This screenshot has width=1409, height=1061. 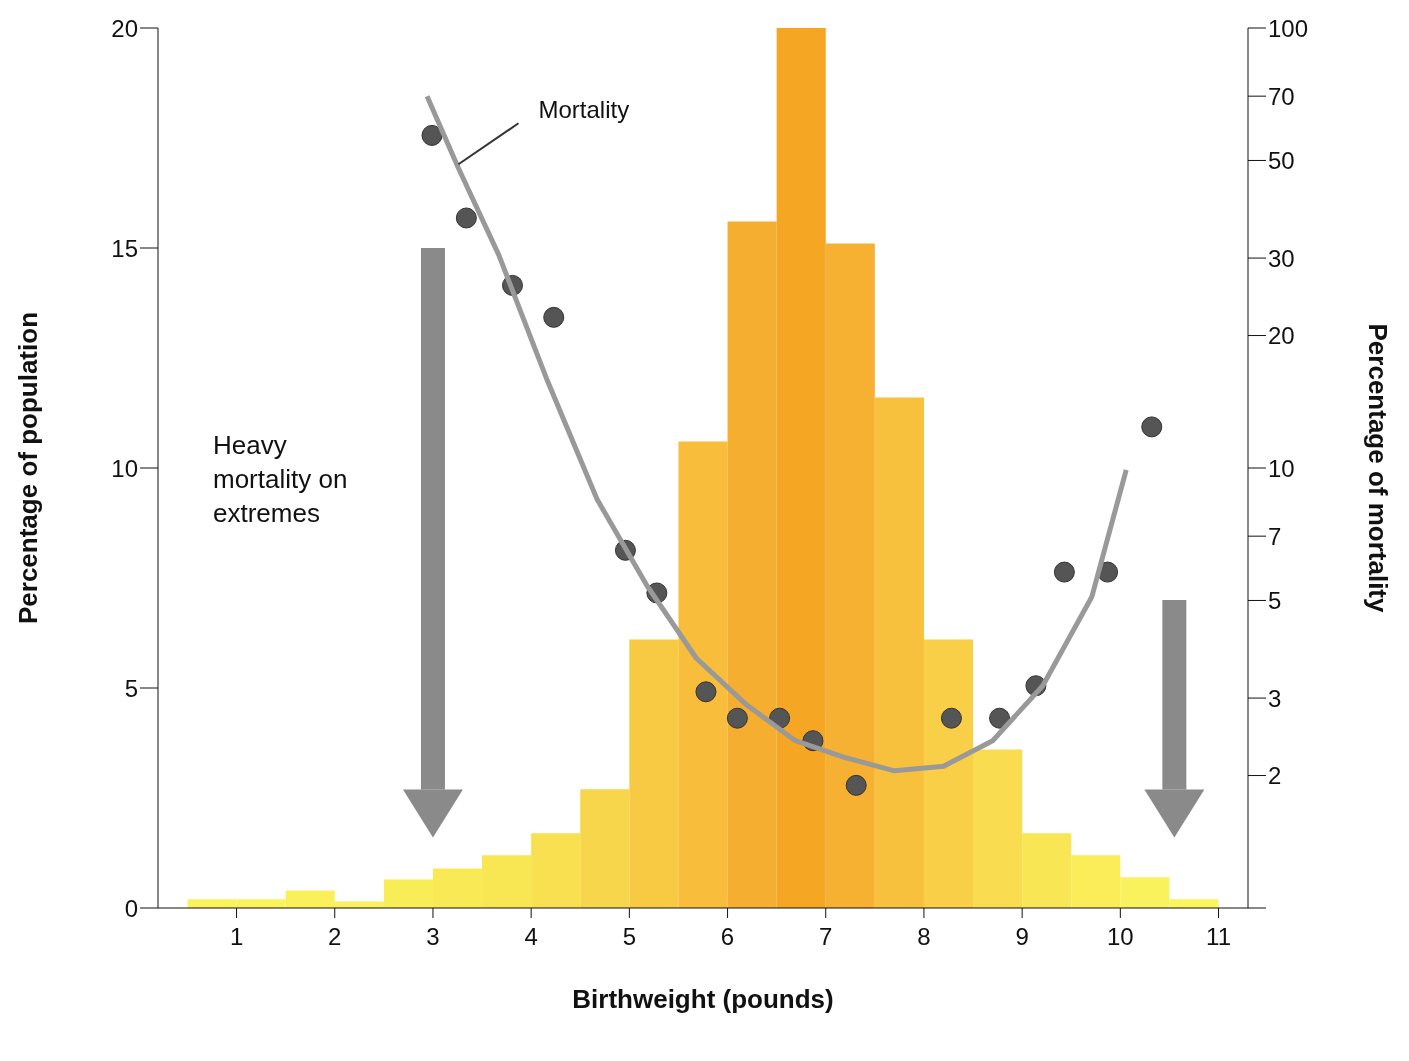 I want to click on y-tick-label: 15, so click(x=124, y=248).